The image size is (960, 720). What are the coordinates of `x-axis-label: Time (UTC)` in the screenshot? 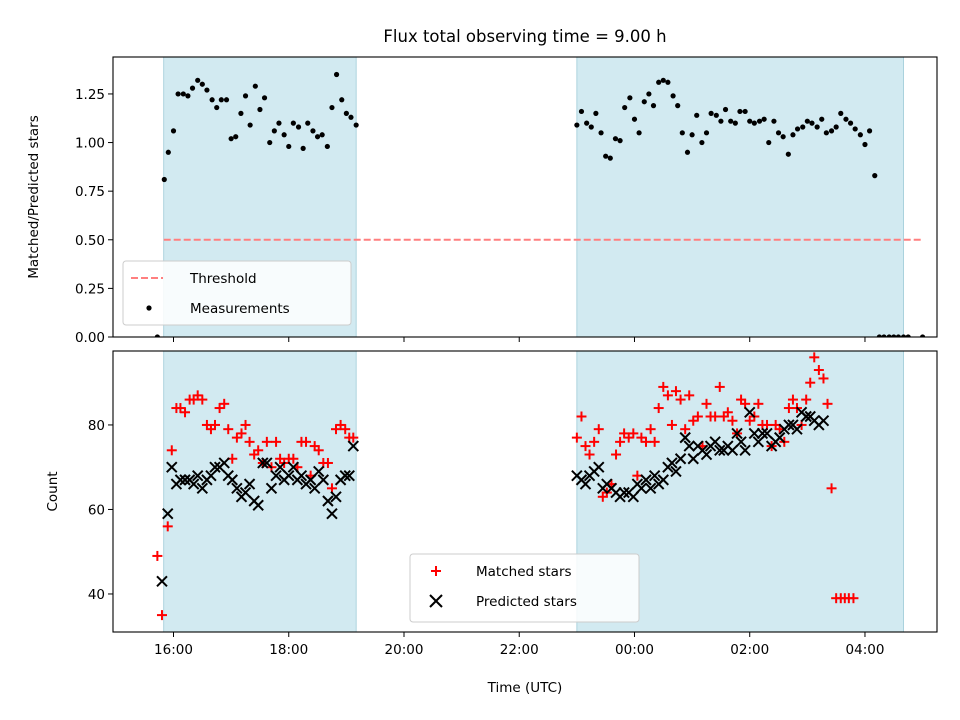 It's located at (525, 688).